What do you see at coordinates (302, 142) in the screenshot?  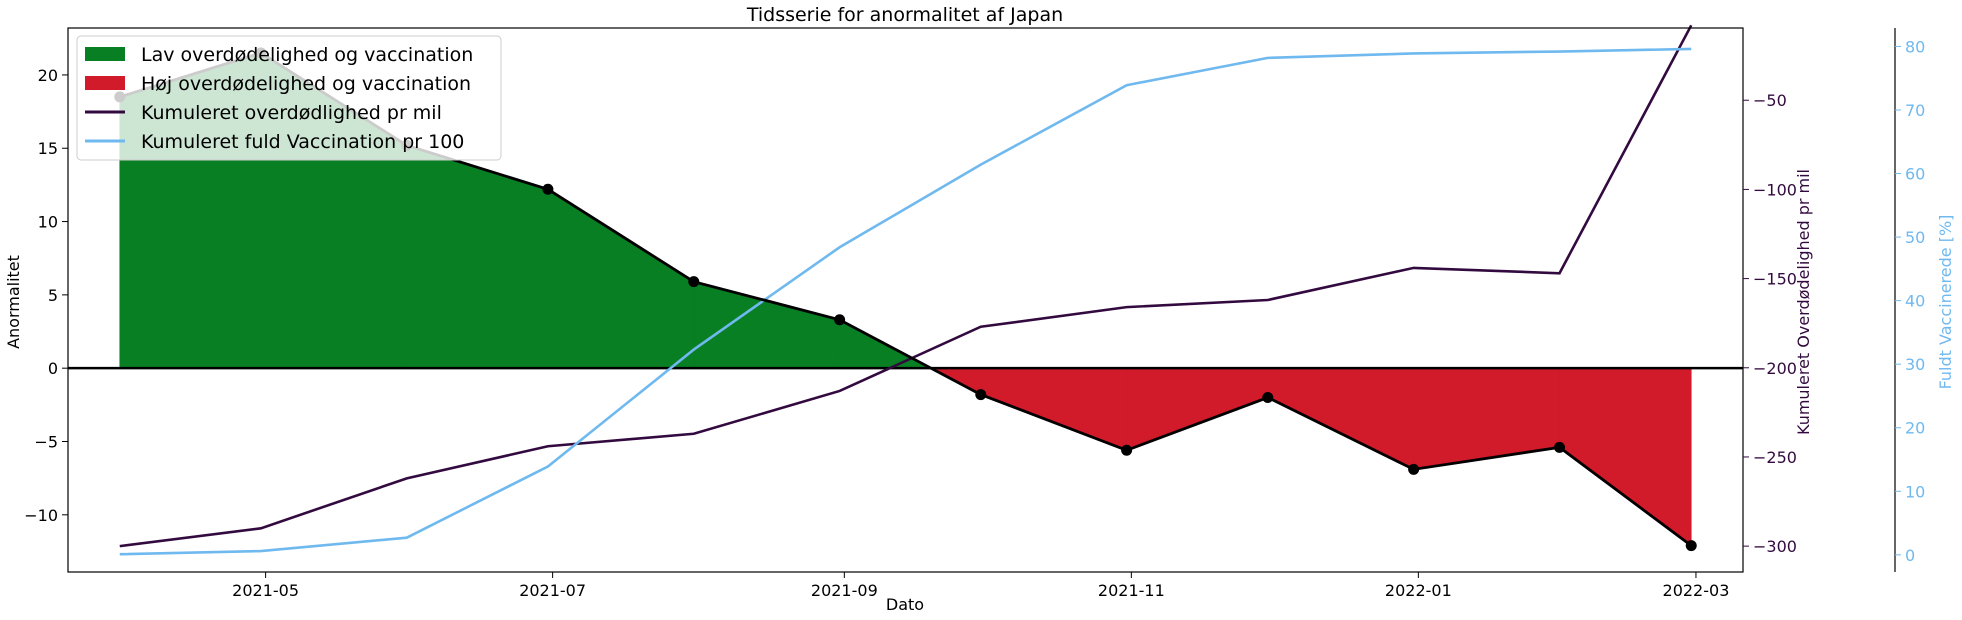 I see `legend-label-vaccination: Kumuleret fuld Vaccination pr 100` at bounding box center [302, 142].